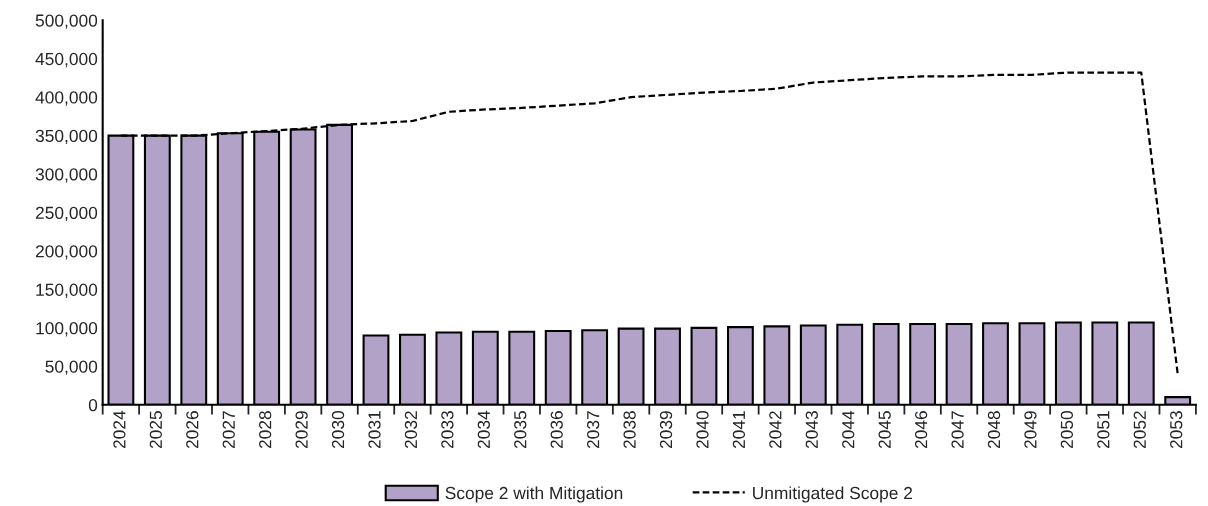 This screenshot has height=506, width=1208. Describe the element at coordinates (66, 252) in the screenshot. I see `y-tick-label: 200,000` at that location.